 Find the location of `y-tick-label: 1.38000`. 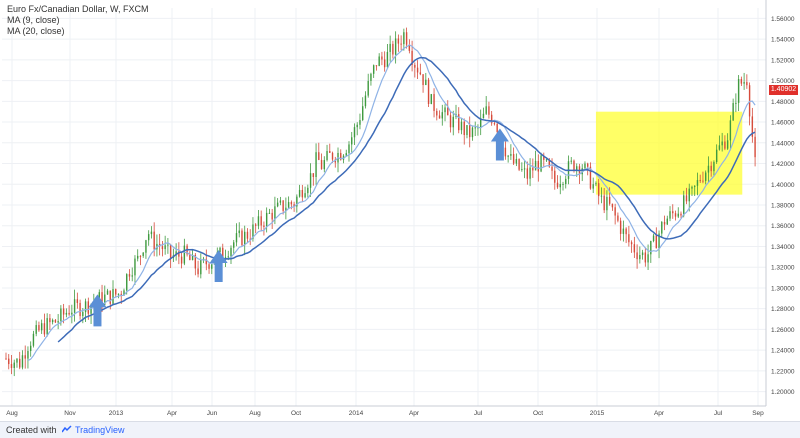

y-tick-label: 1.38000 is located at coordinates (783, 206).